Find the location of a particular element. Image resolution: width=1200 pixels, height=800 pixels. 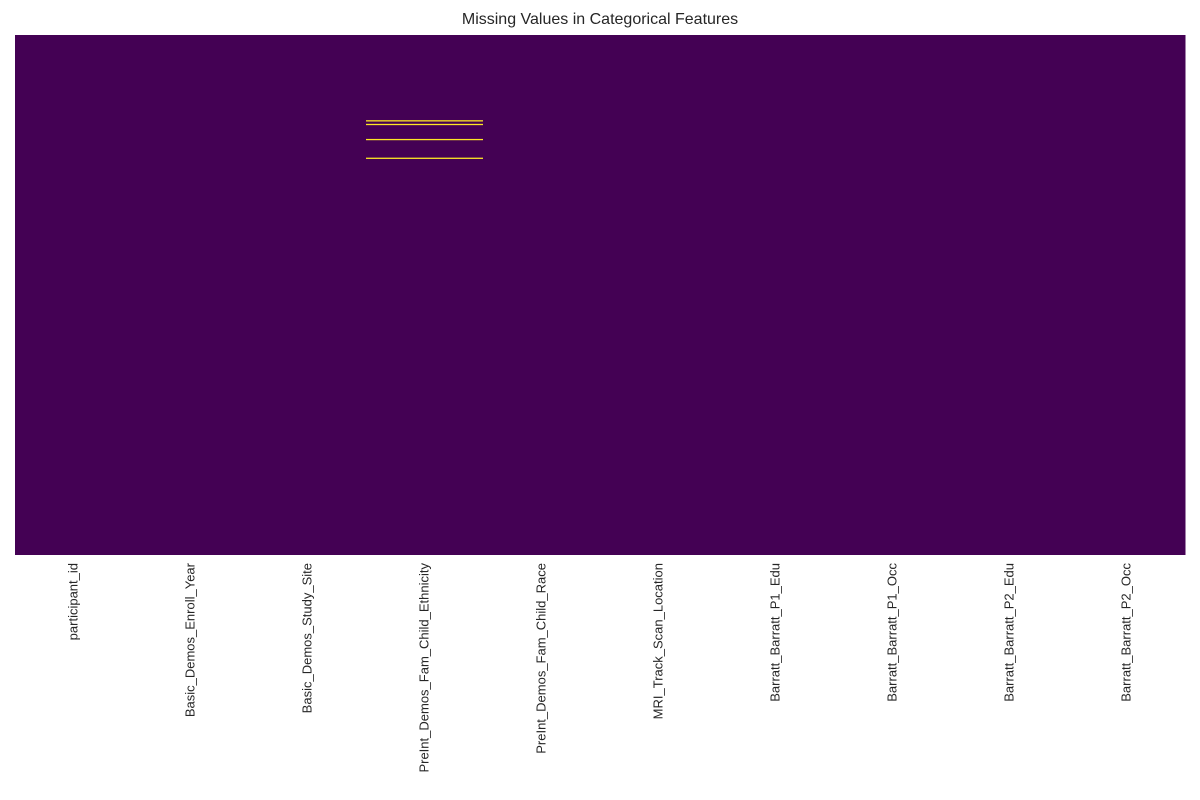

x-tick-label: MRI_Track_Scan_Location is located at coordinates (658, 641).